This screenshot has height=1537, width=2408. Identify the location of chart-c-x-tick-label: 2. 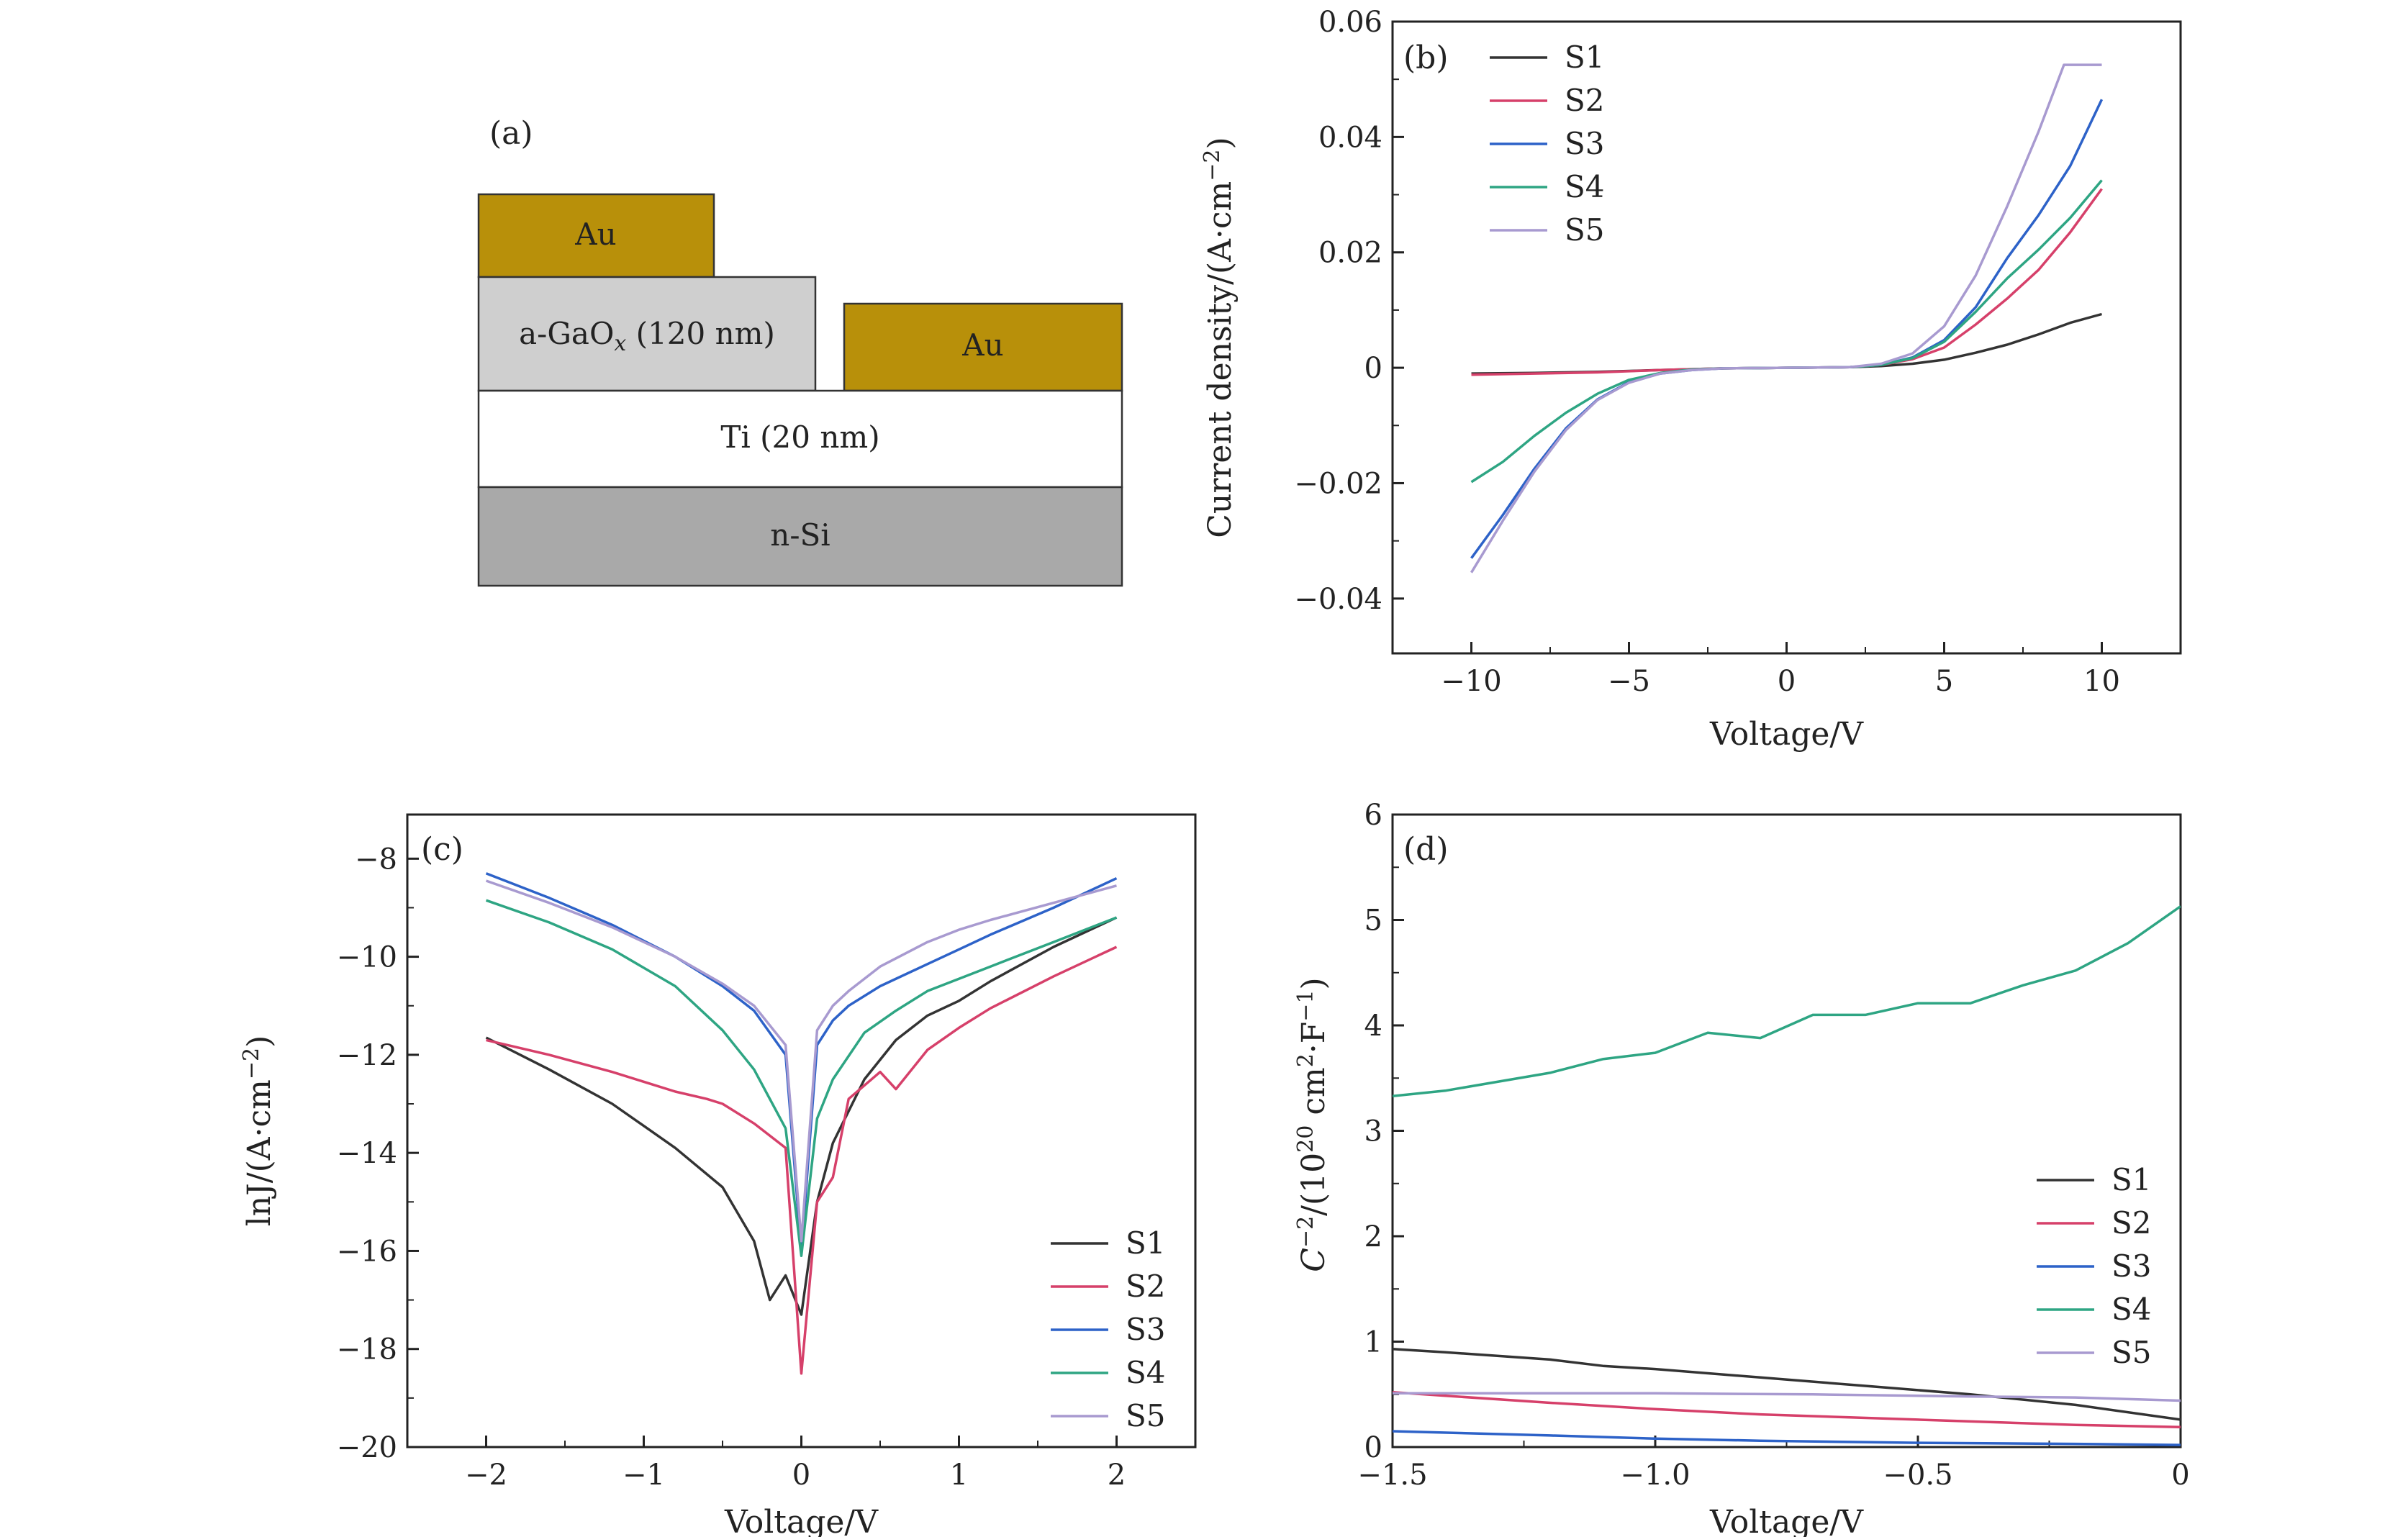
(1117, 1475).